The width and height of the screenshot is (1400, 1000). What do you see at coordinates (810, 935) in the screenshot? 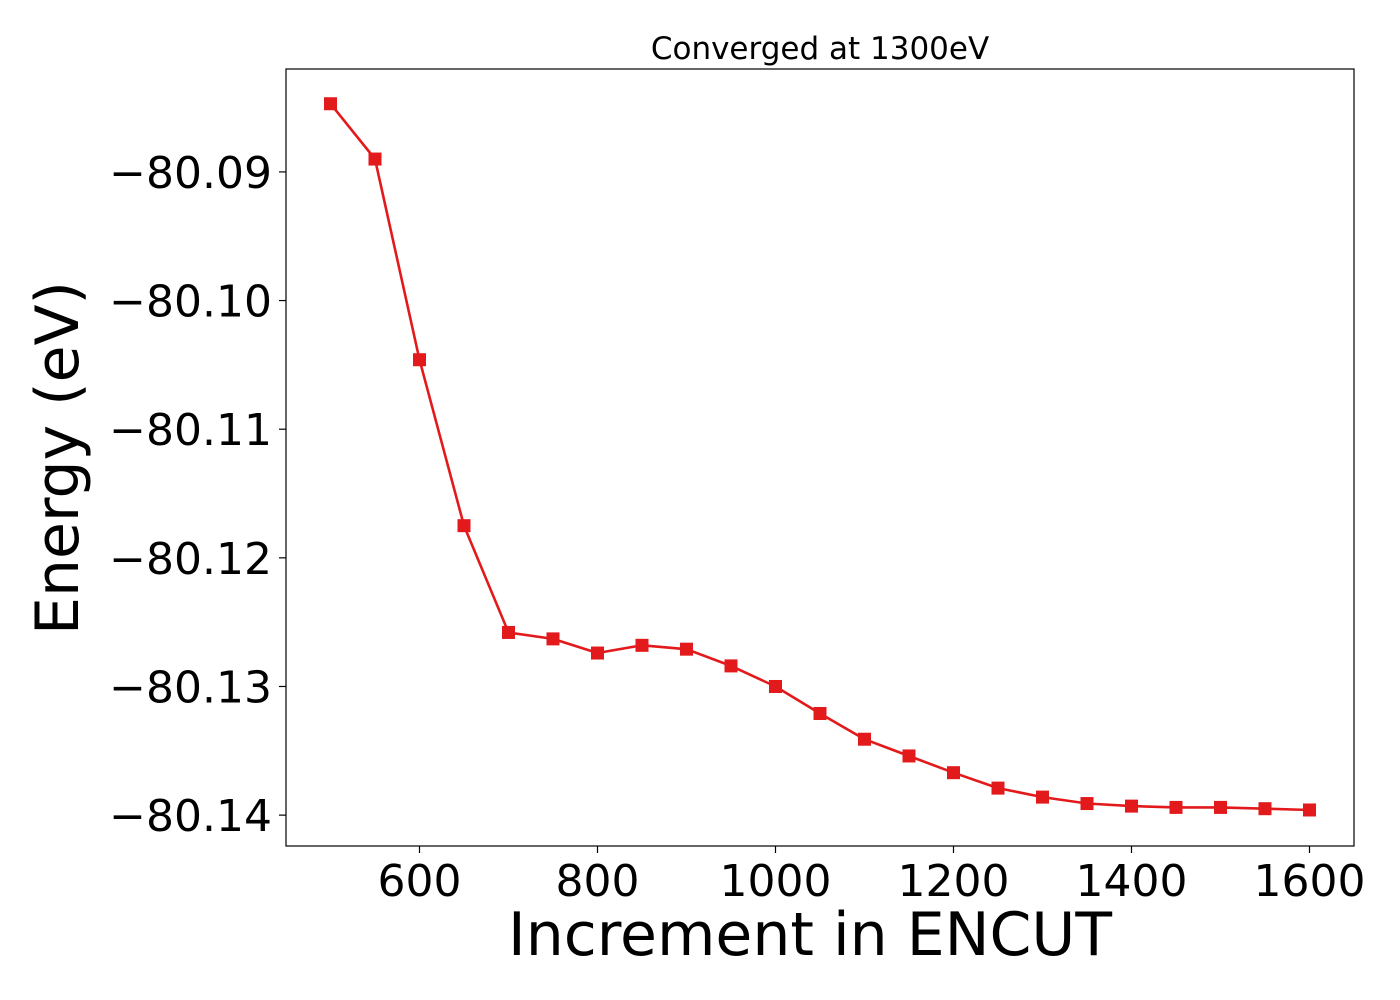
I see `x-axis-label: Increment in ENCUT` at bounding box center [810, 935].